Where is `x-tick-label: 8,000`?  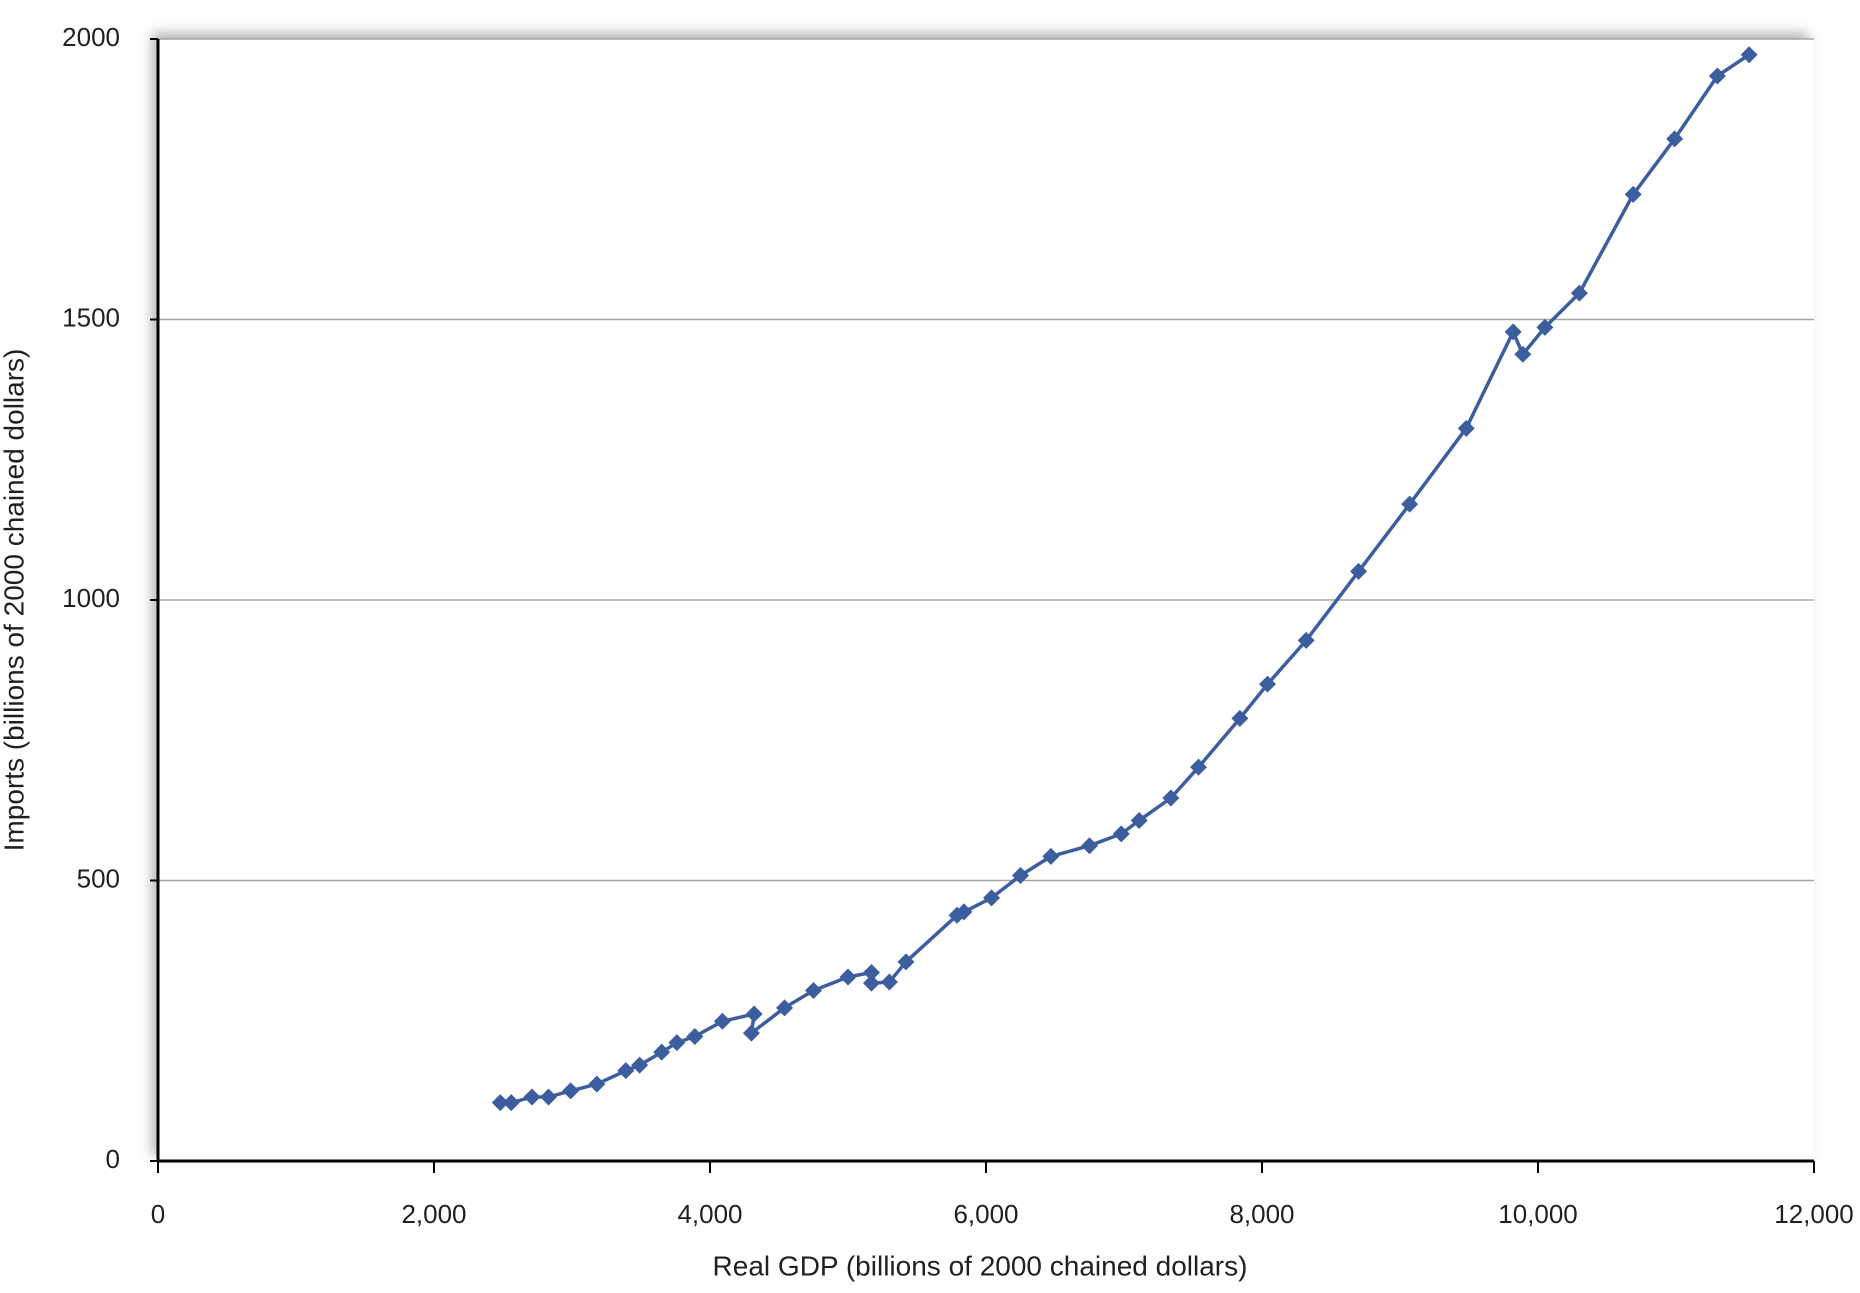 x-tick-label: 8,000 is located at coordinates (1261, 1214).